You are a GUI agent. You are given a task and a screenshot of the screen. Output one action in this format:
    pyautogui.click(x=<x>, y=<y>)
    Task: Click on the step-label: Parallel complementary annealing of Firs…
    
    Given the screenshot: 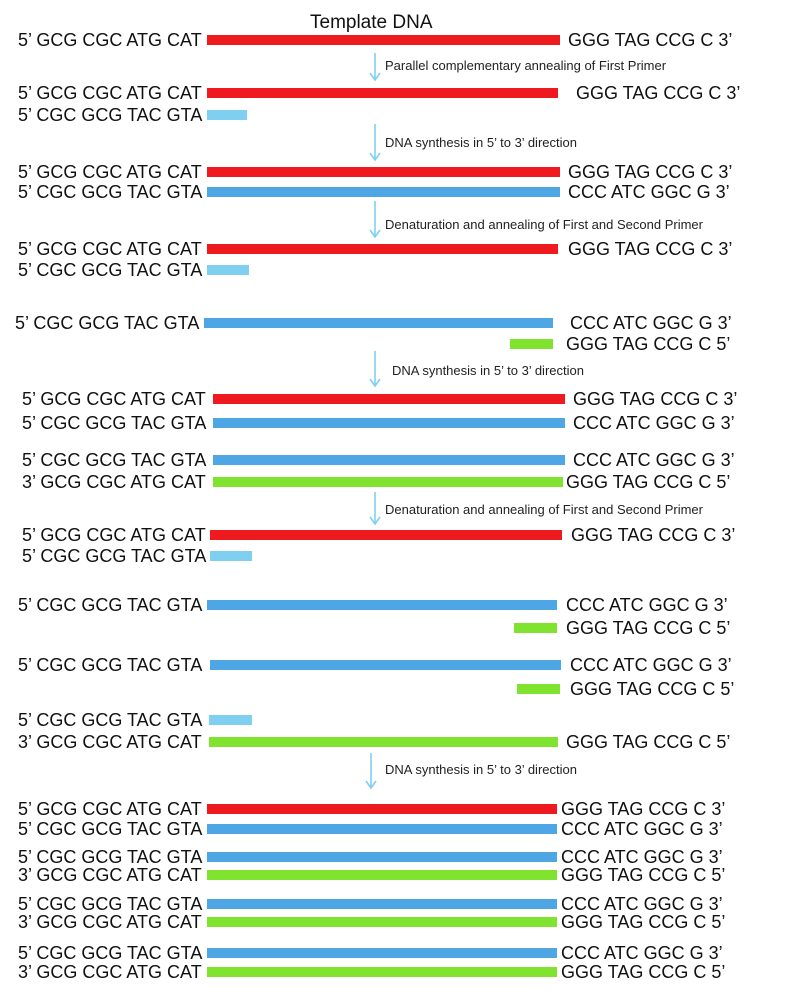 What is the action you would take?
    pyautogui.click(x=526, y=65)
    